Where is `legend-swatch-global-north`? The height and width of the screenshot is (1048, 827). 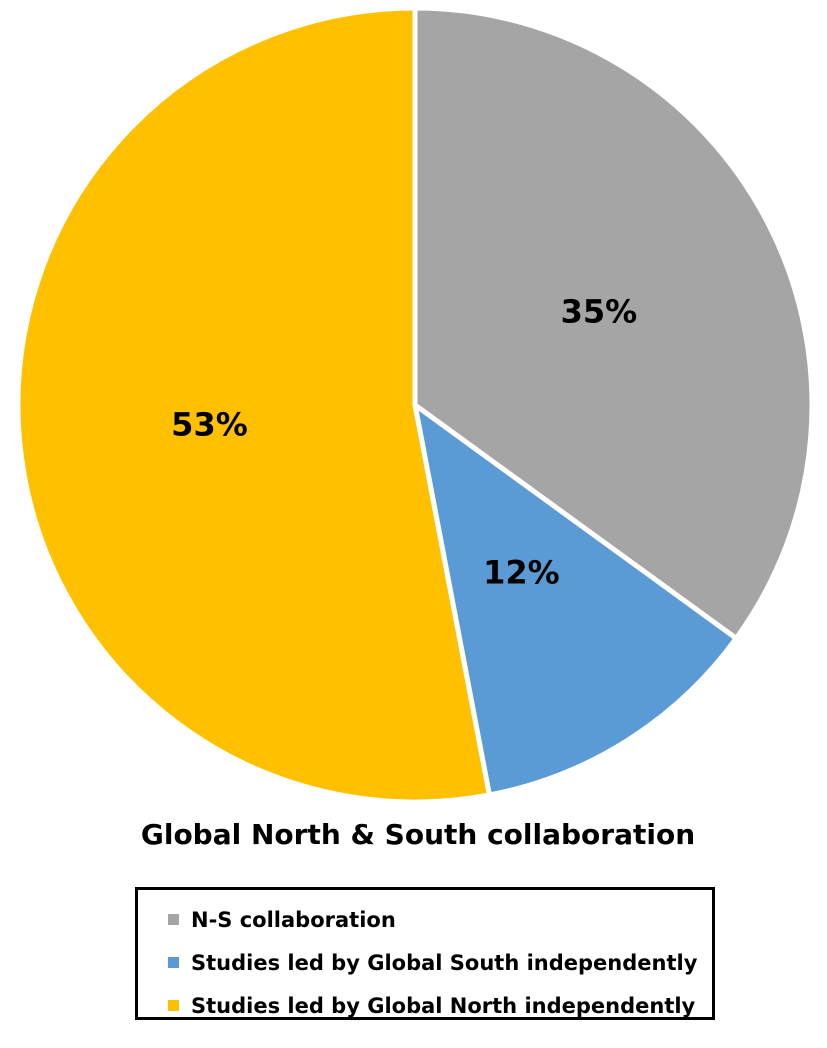 legend-swatch-global-north is located at coordinates (173, 1005).